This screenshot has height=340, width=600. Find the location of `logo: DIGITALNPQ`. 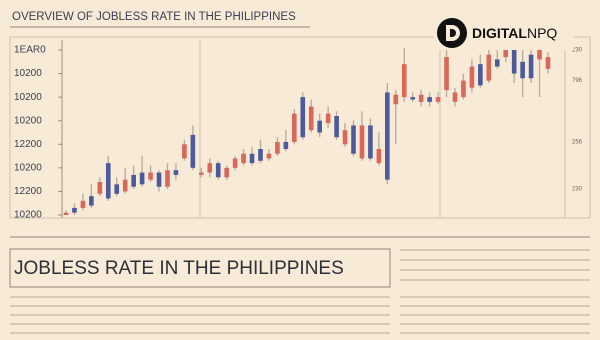

logo: DIGITALNPQ is located at coordinates (504, 33).